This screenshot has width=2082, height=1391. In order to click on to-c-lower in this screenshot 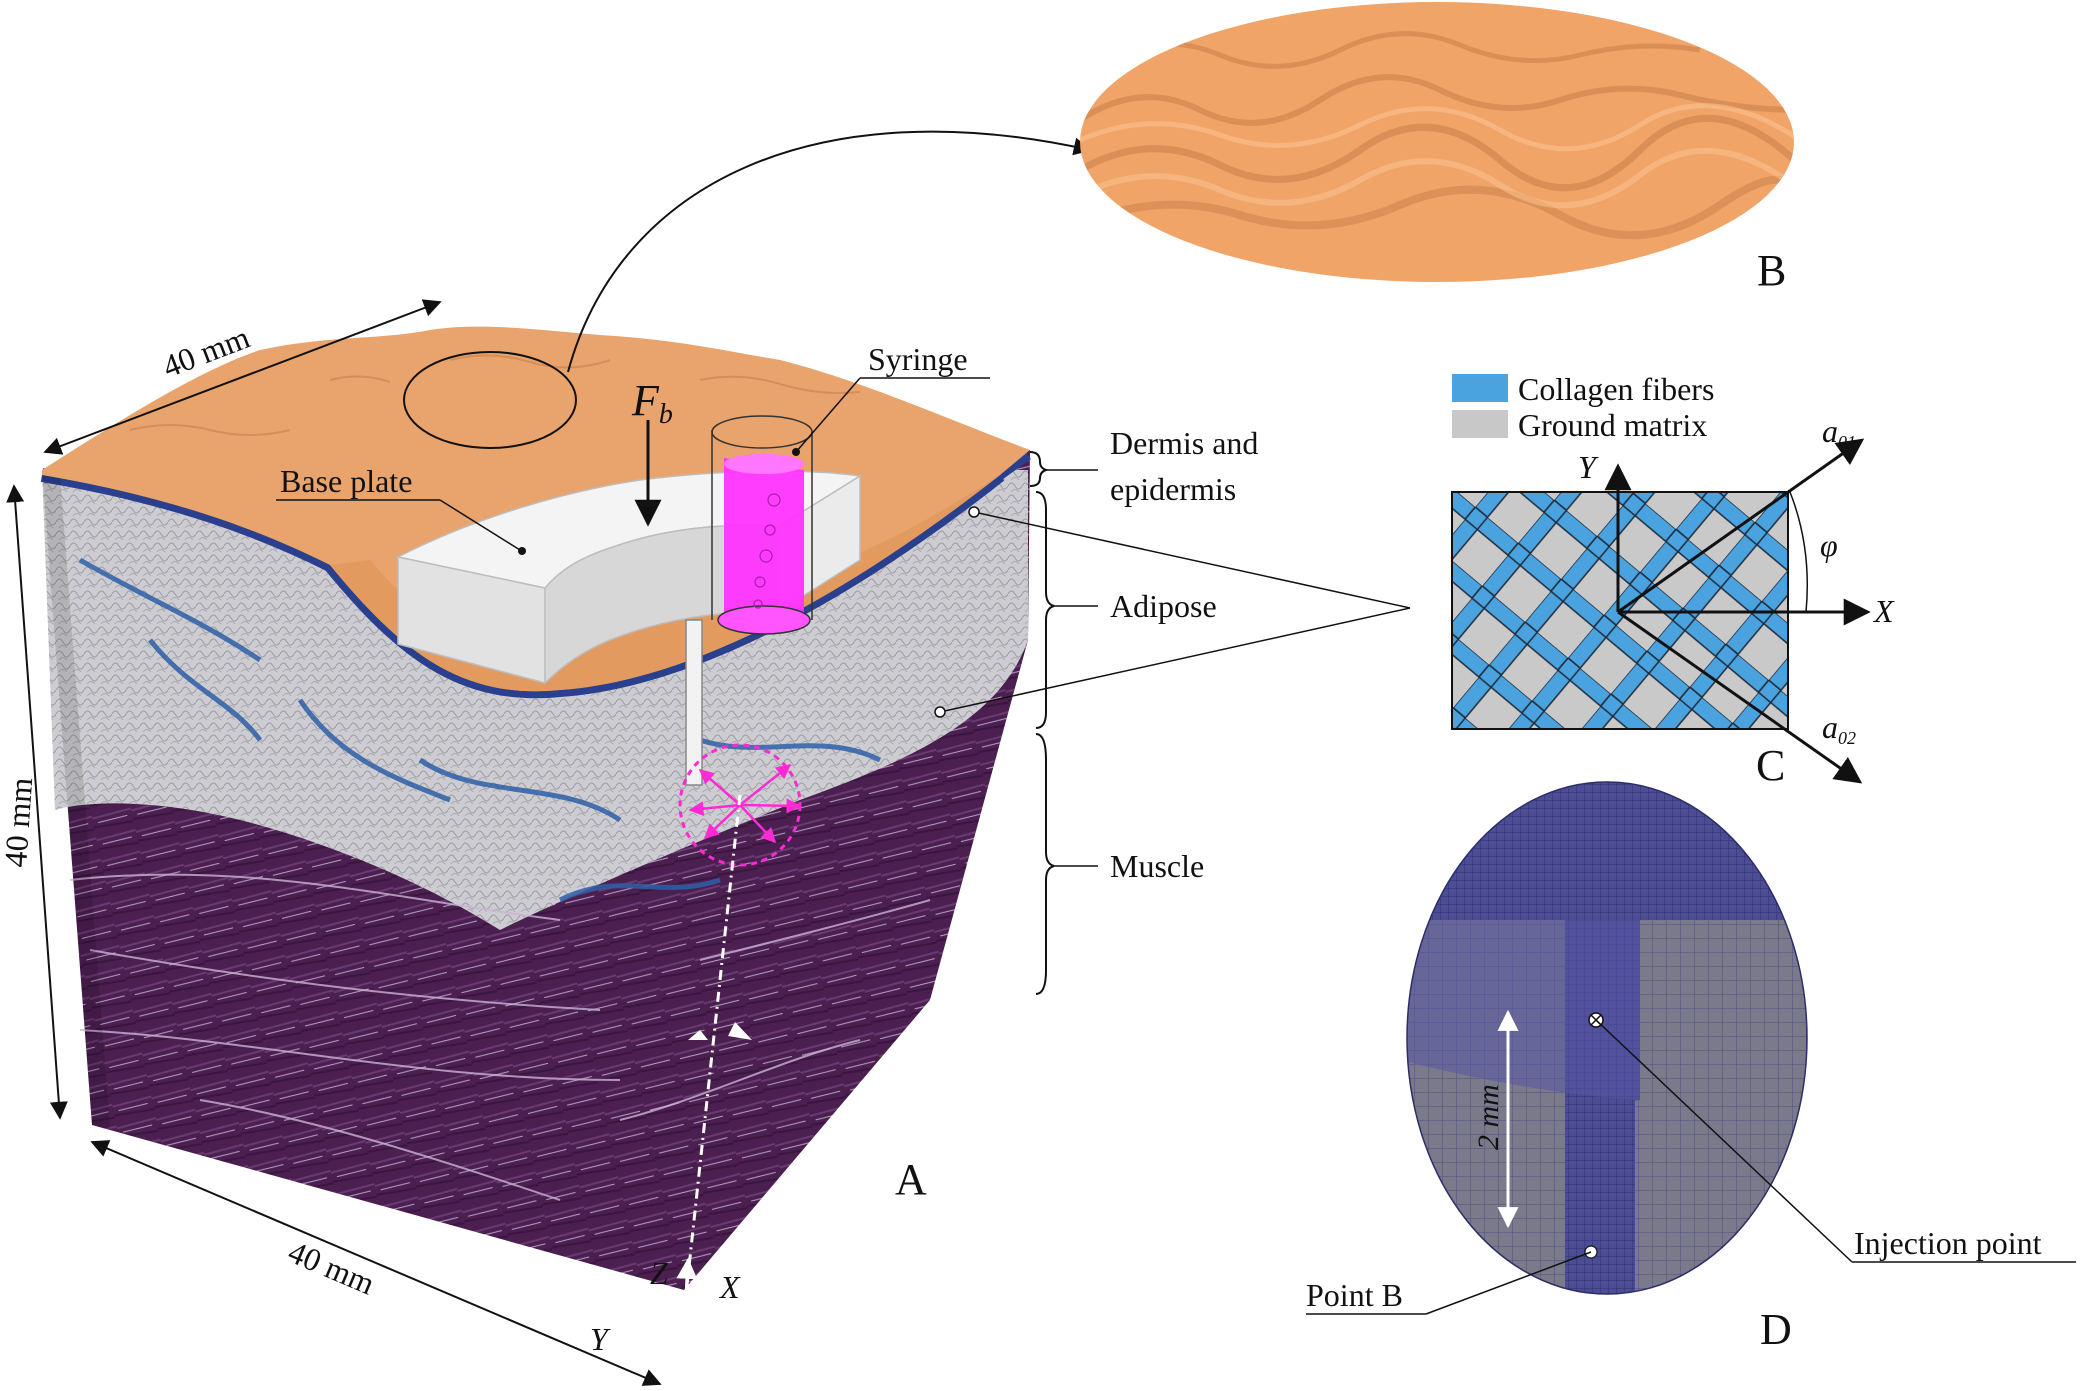, I will do `click(1175, 660)`.